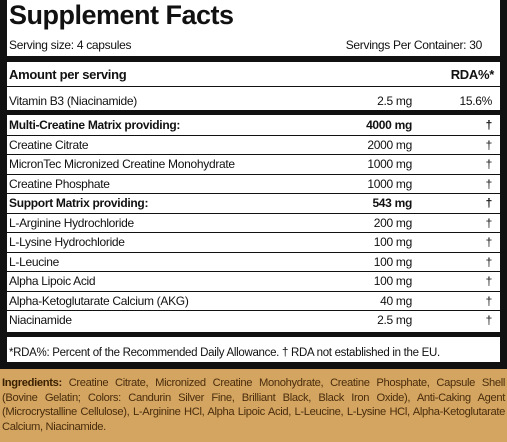 This screenshot has height=442, width=507. What do you see at coordinates (67, 242) in the screenshot?
I see `row-name: L-Lysine Hydrochloride` at bounding box center [67, 242].